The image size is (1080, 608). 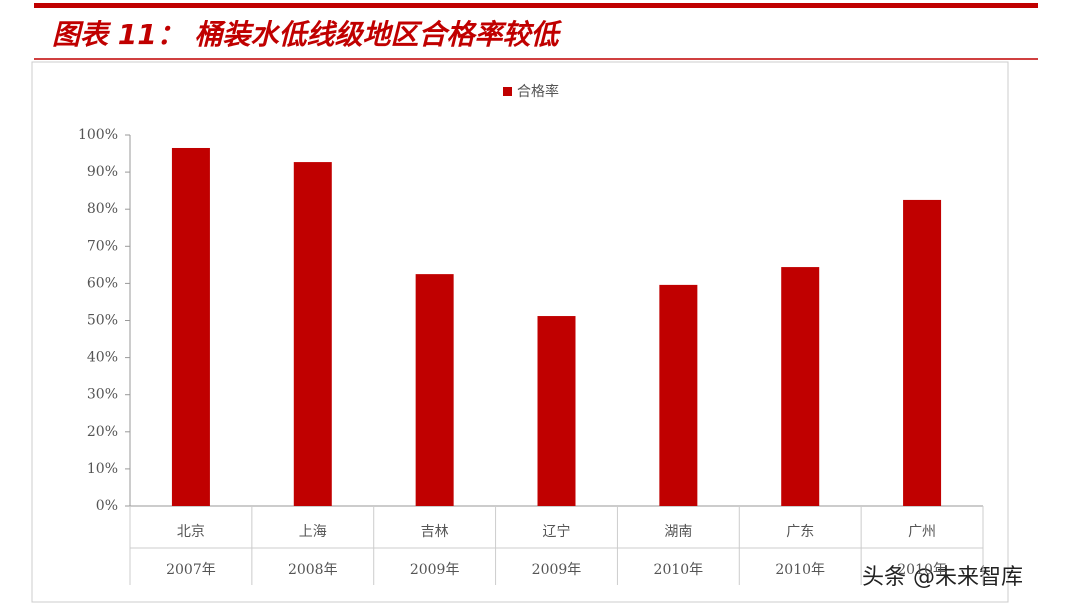 I want to click on y-tick-label: 0%, so click(x=107, y=506).